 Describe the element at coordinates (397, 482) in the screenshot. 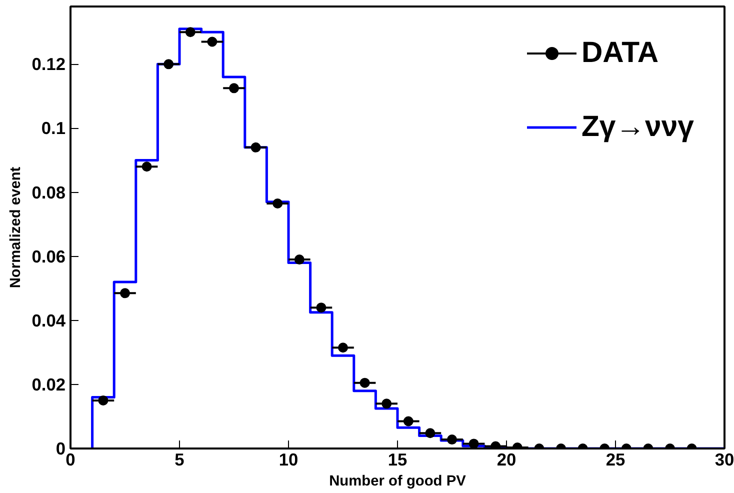

I see `x-axis-title: Number of good PV` at that location.